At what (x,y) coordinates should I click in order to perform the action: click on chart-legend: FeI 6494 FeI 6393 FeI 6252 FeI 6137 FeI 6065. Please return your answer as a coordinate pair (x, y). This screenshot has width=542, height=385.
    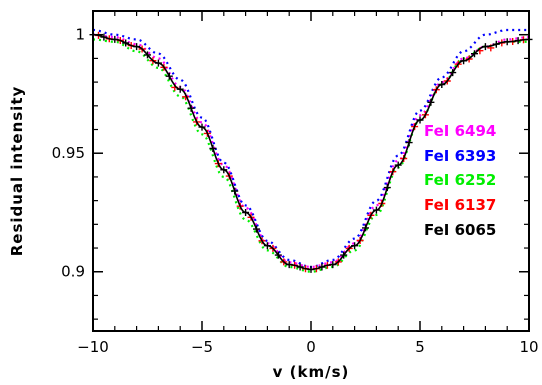
    Looking at the image, I should click on (460, 180).